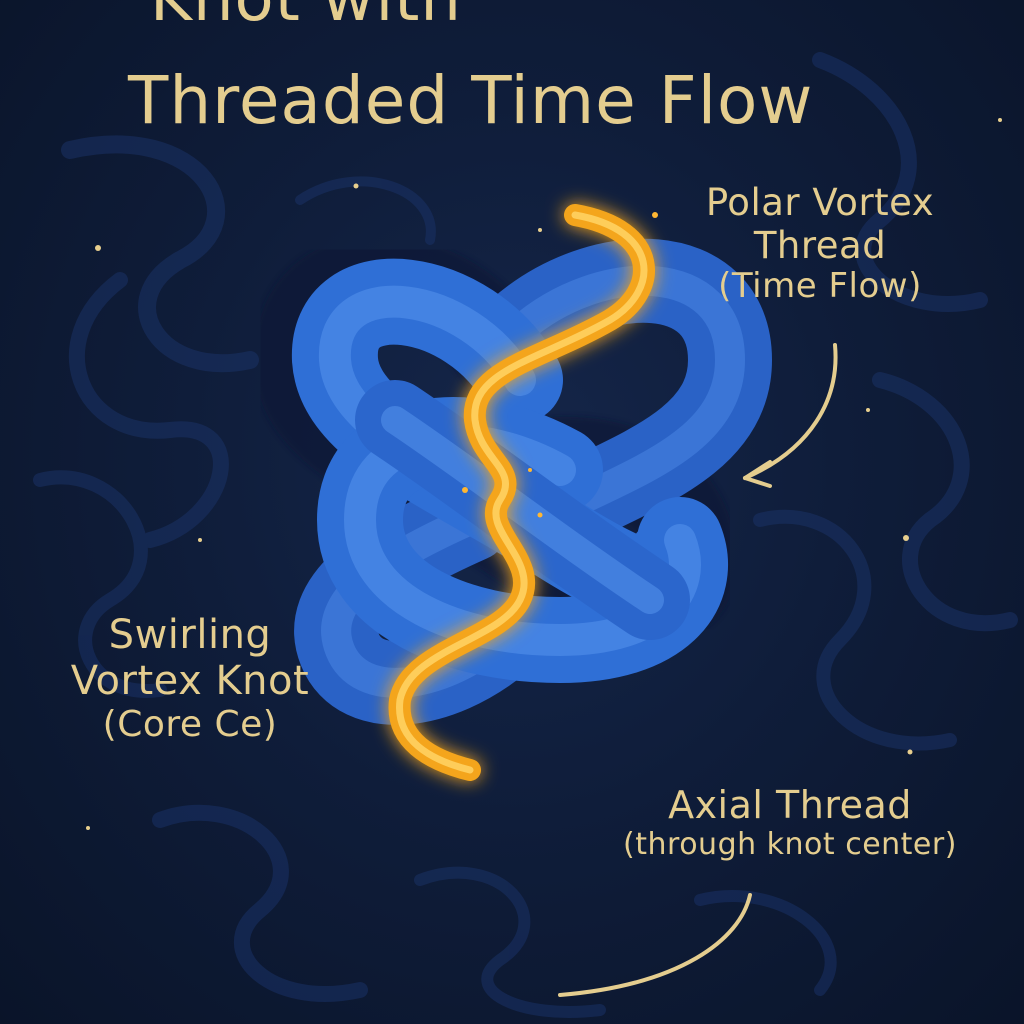 The image size is (1024, 1024). What do you see at coordinates (190, 635) in the screenshot?
I see `swirl-label-line1: Swirling` at bounding box center [190, 635].